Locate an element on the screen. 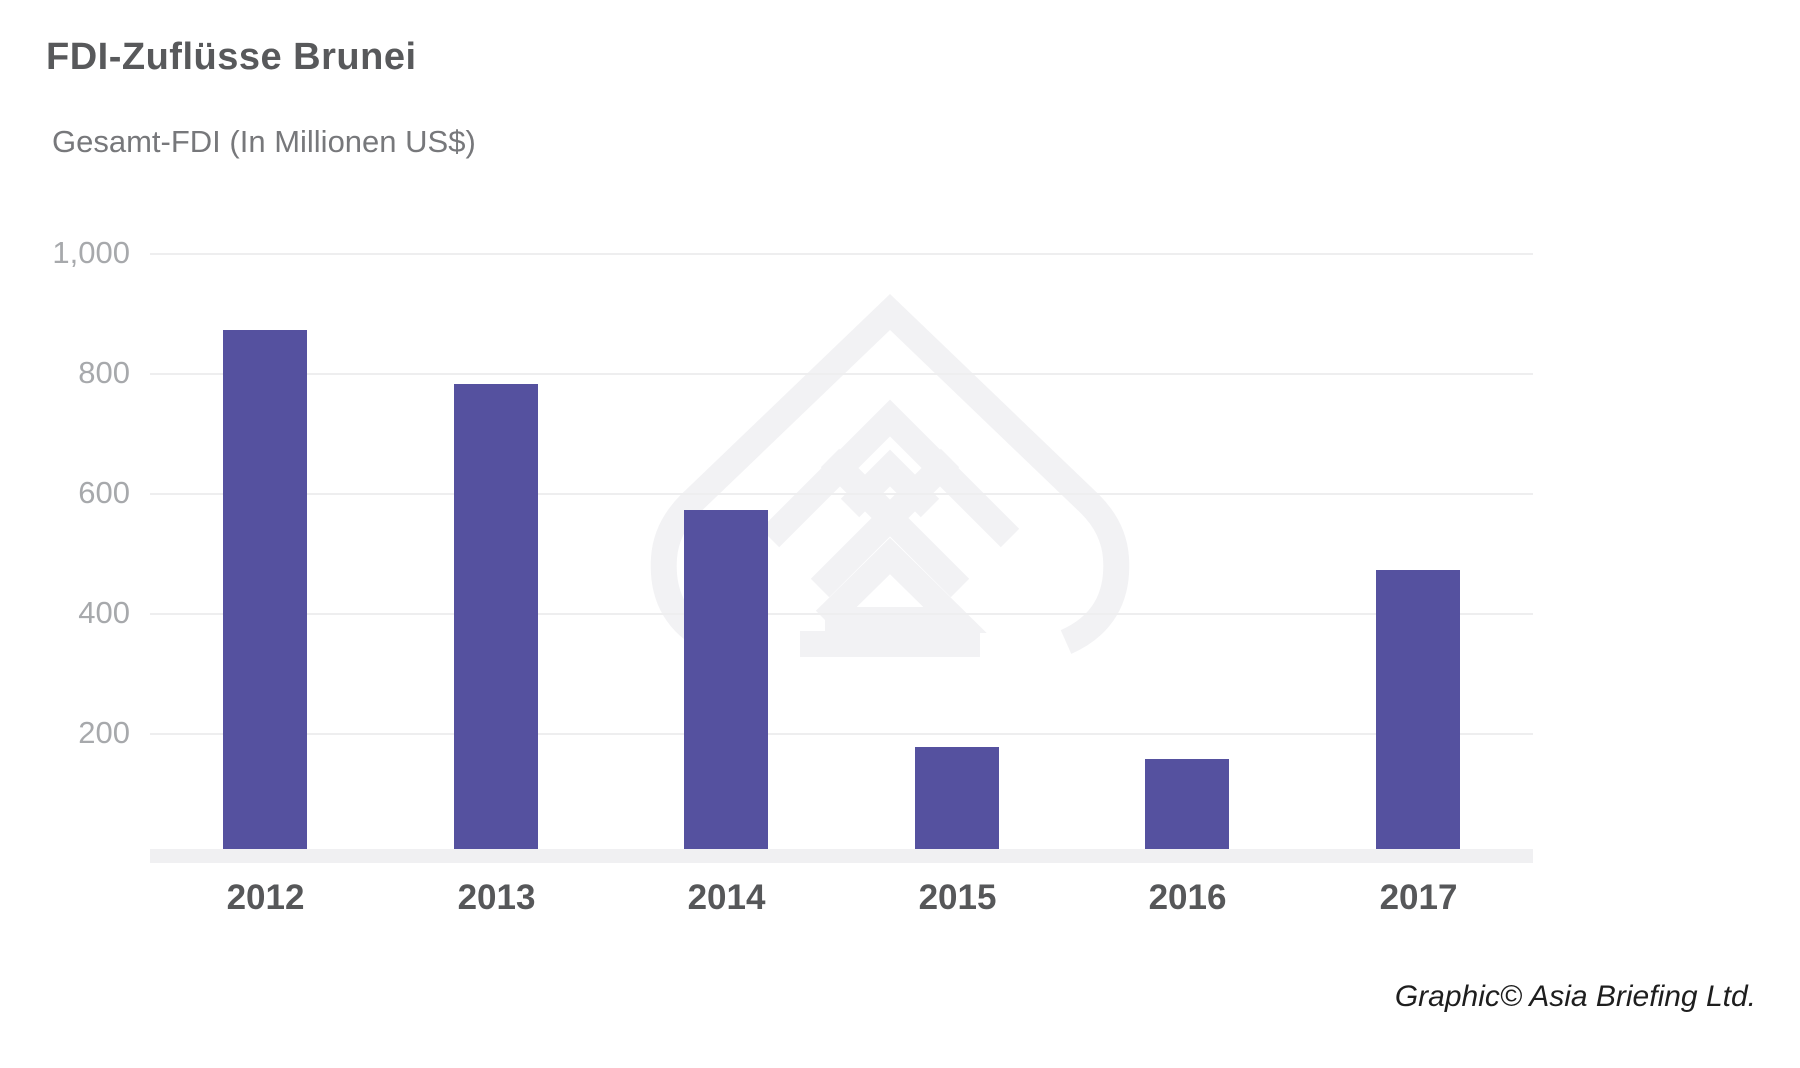  x-tick-label-2017: 2017 is located at coordinates (1418, 897).